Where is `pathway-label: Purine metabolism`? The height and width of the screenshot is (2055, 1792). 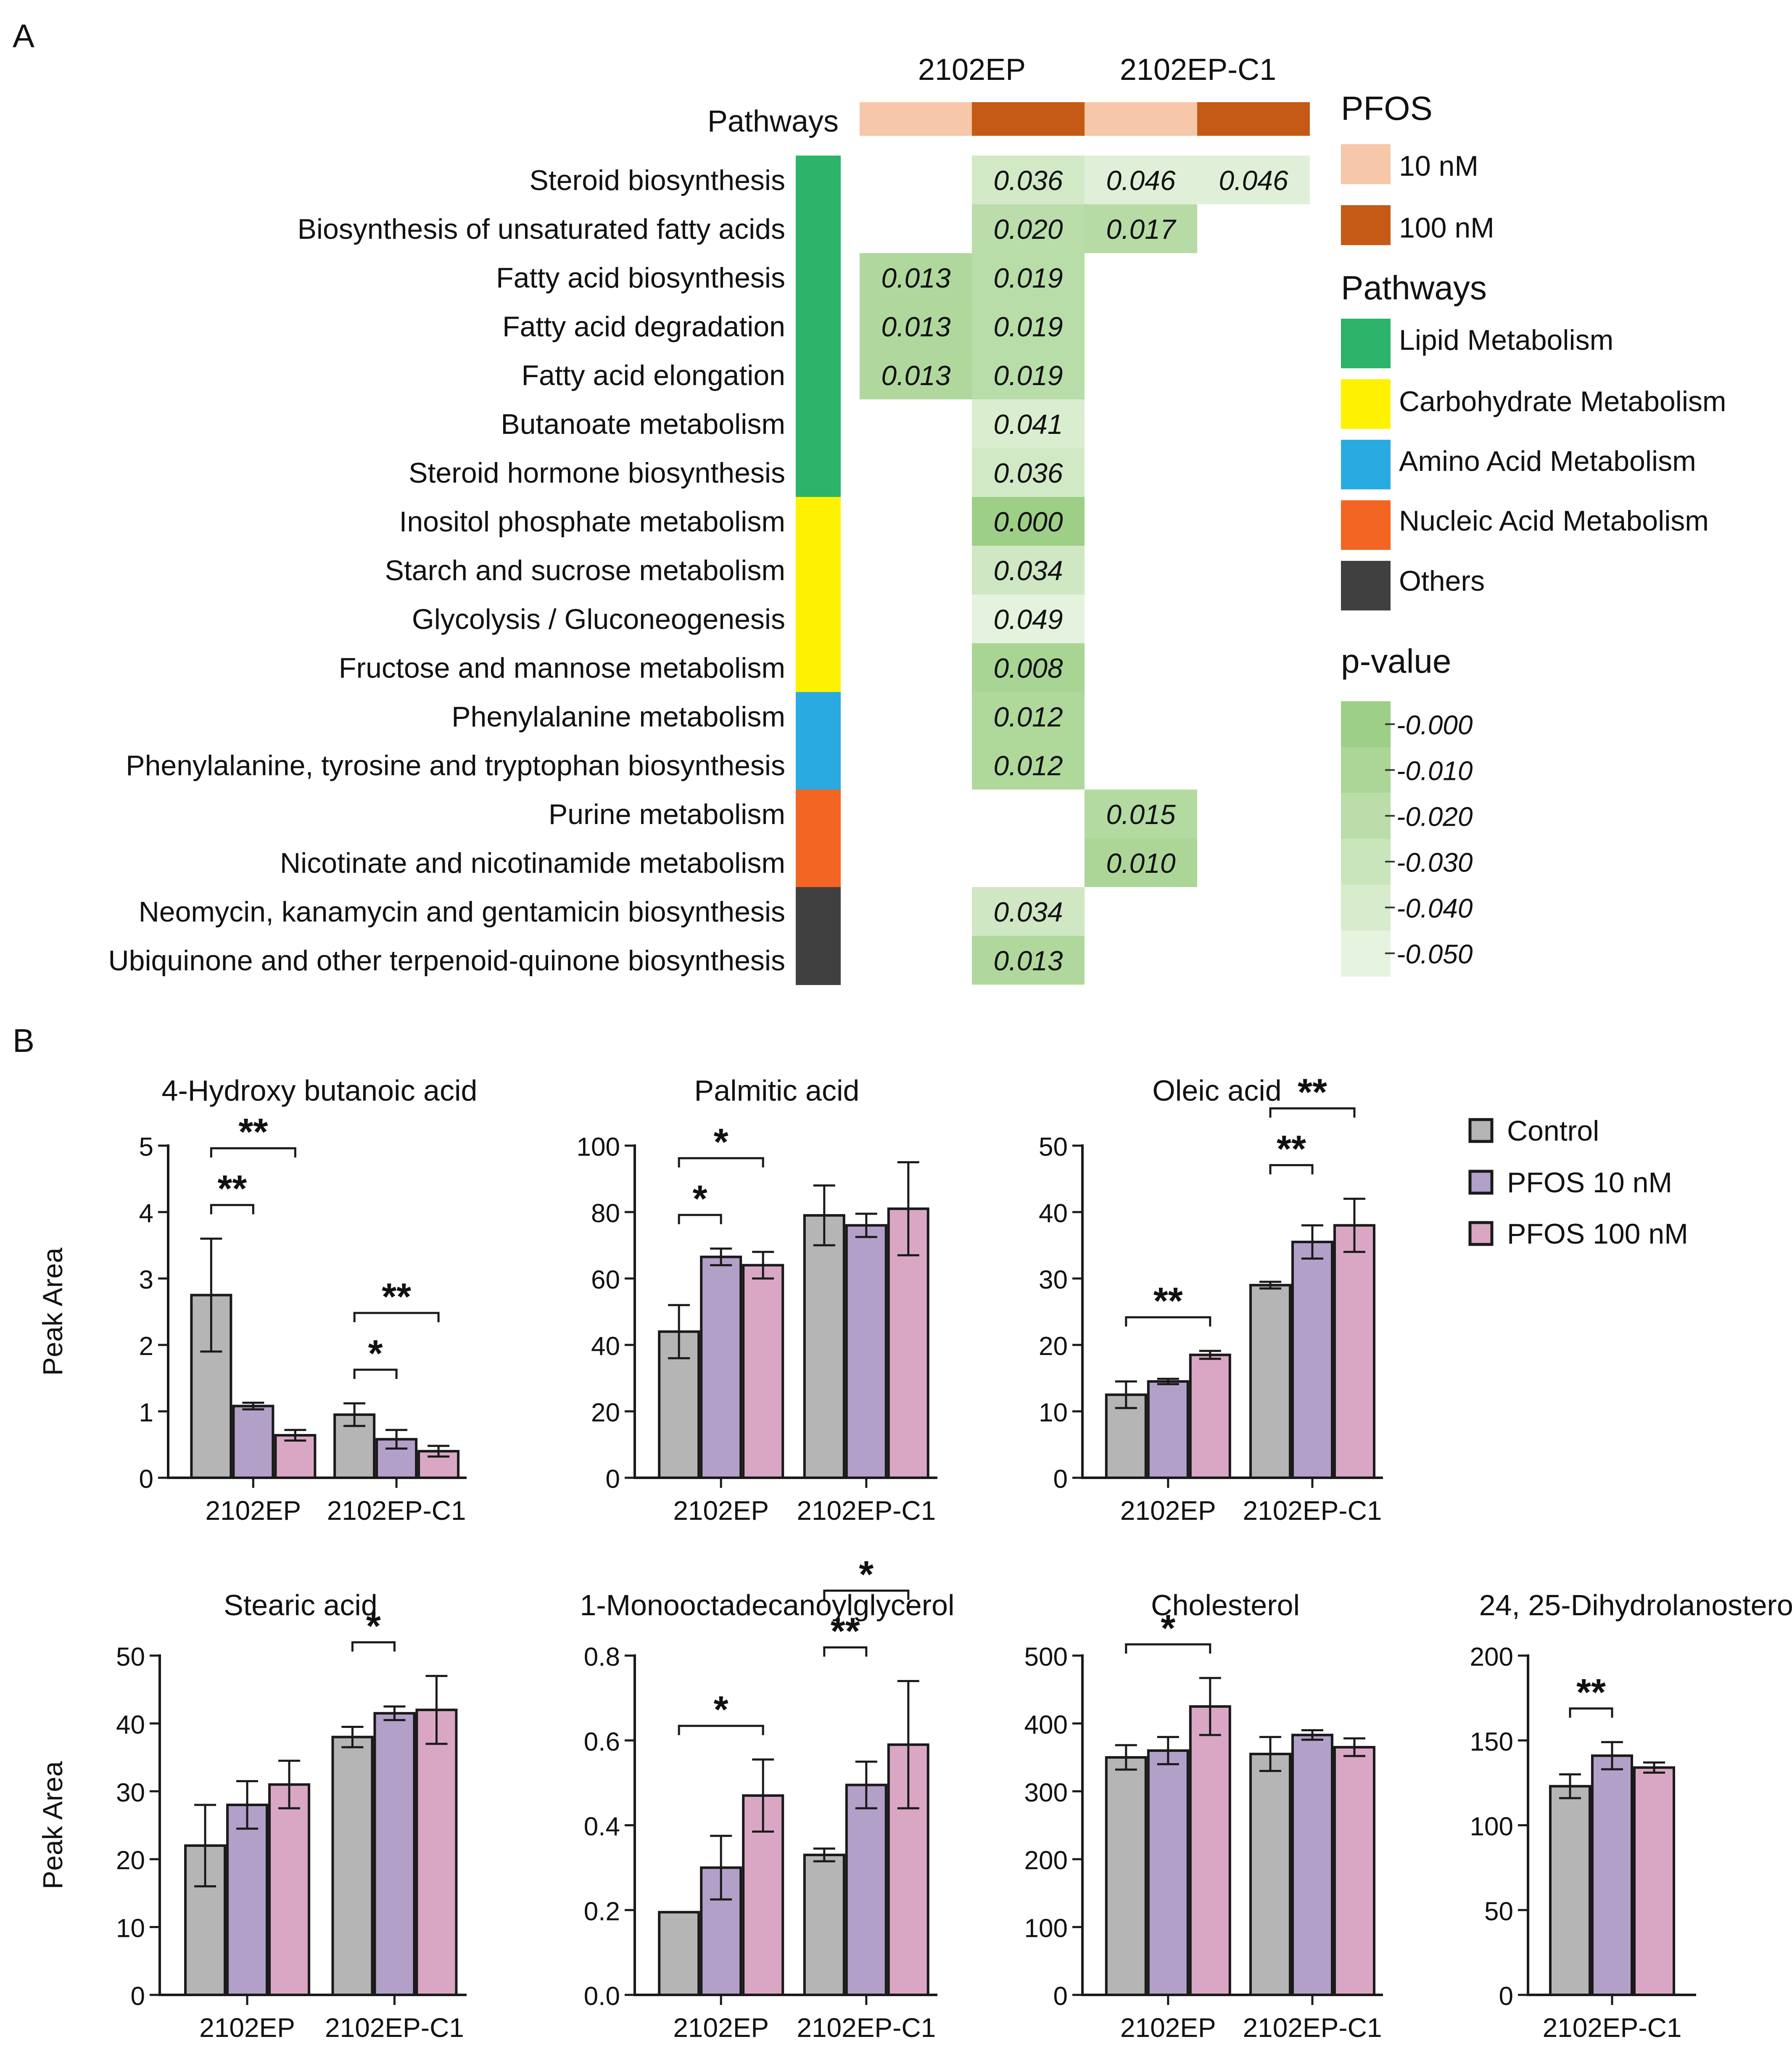
pathway-label: Purine metabolism is located at coordinates (667, 814).